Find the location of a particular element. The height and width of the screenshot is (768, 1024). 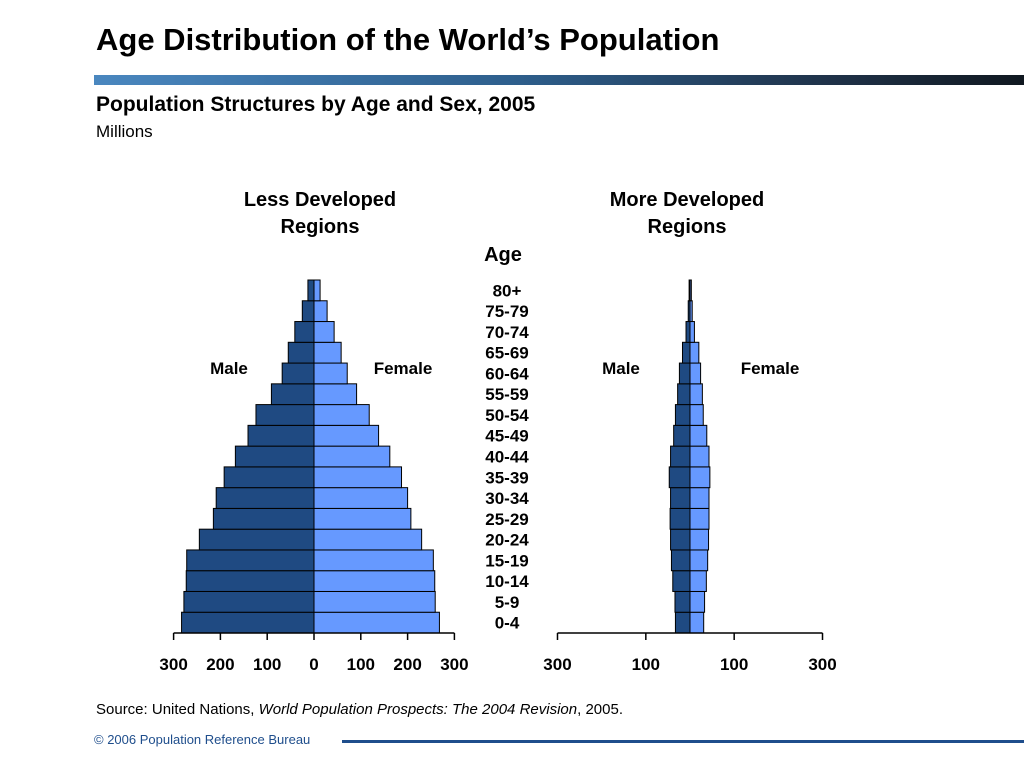

age-group-label-70-74: 70-74 is located at coordinates (507, 332).